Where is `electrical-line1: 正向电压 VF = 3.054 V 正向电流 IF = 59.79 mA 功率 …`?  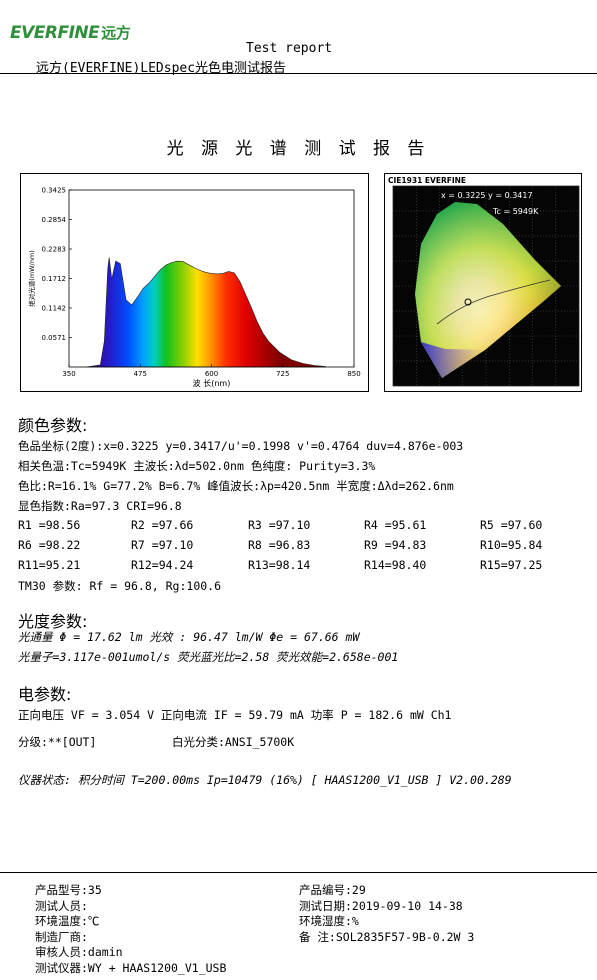
electrical-line1: 正向电压 VF = 3.054 V 正向电流 IF = 59.79 mA 功率 … is located at coordinates (235, 715).